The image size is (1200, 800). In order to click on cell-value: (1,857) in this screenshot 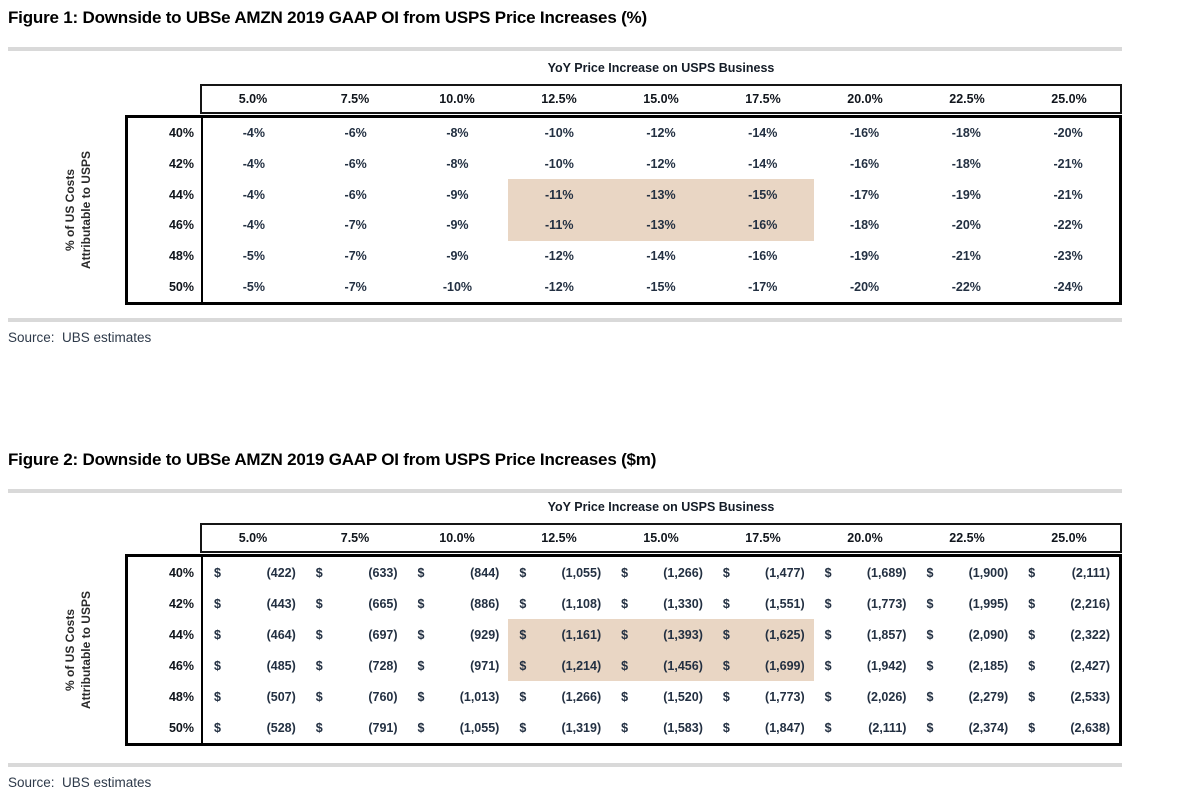, I will do `click(886, 634)`.